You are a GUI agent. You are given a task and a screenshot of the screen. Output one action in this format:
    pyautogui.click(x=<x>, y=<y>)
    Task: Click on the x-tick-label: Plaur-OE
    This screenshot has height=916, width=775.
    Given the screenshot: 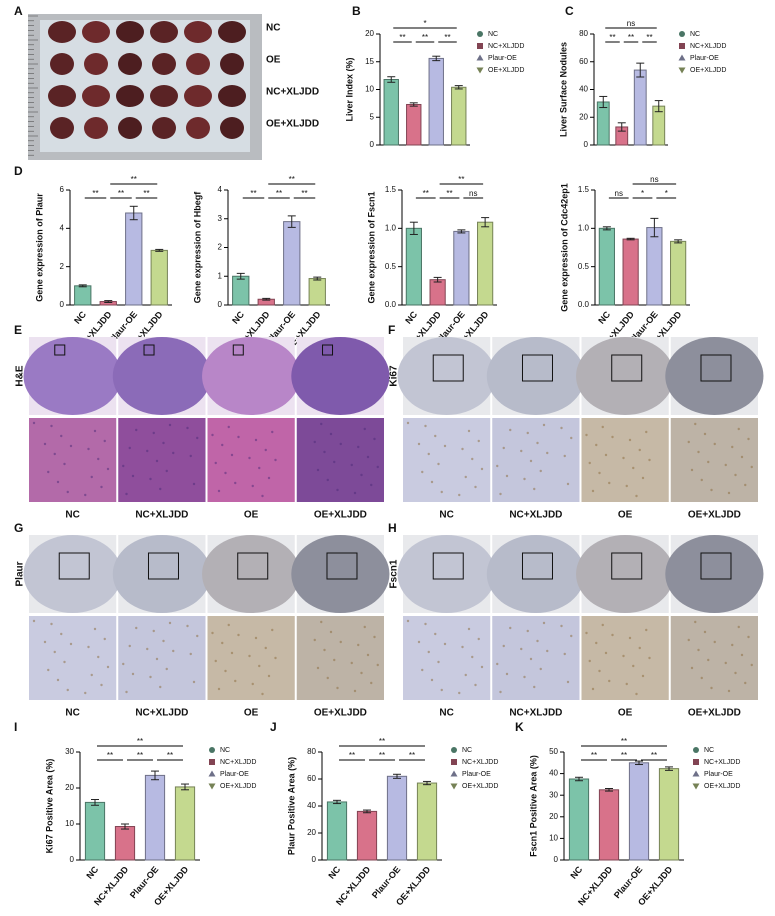 What is the action you would take?
    pyautogui.click(x=144, y=882)
    